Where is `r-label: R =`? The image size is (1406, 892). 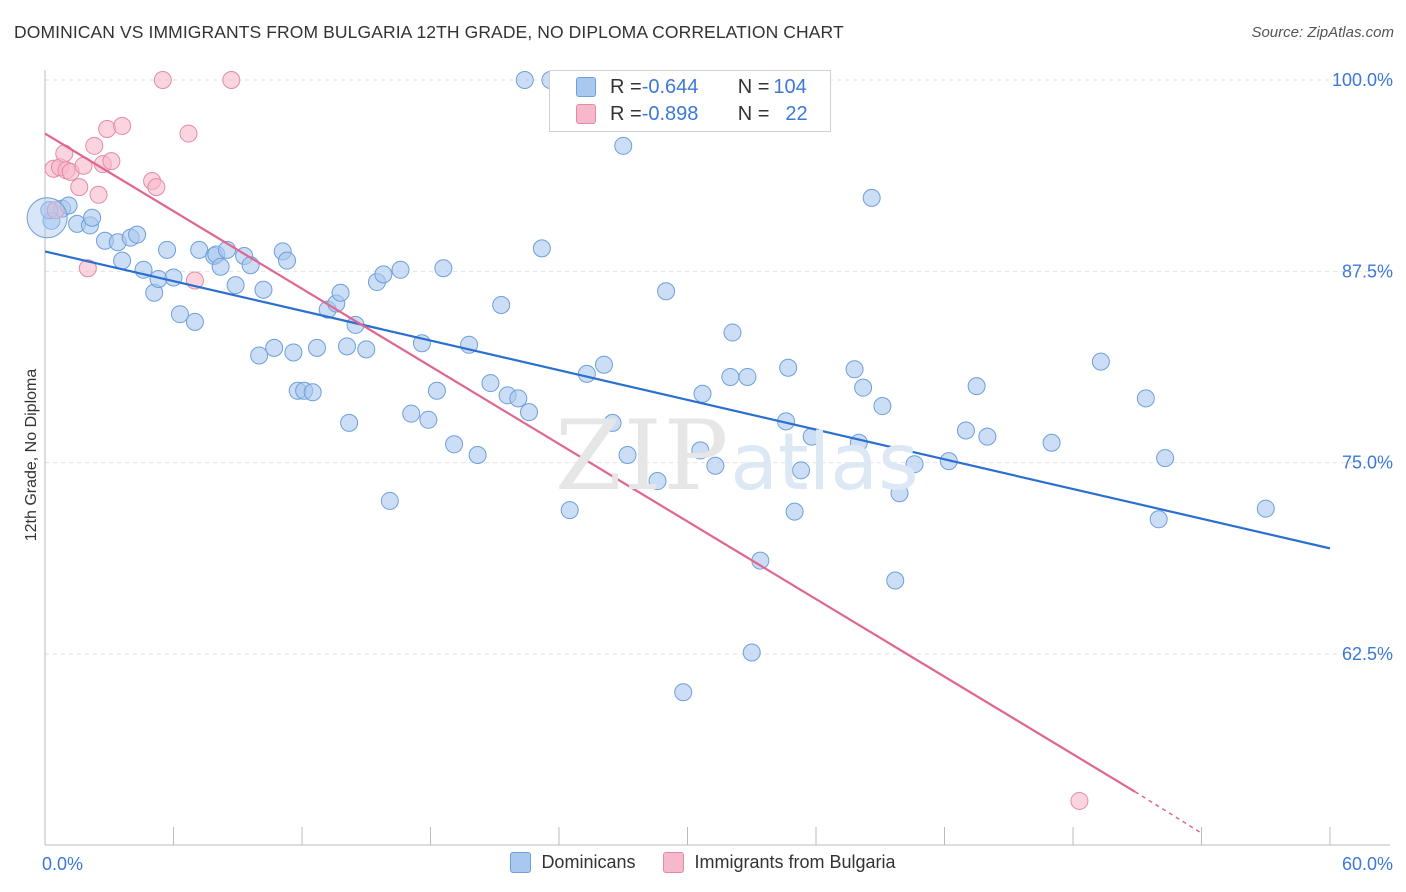
r-label: R = is located at coordinates (626, 113).